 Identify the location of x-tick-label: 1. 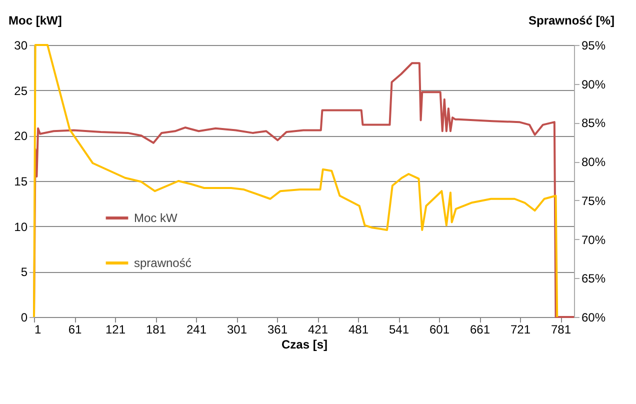
(38, 329).